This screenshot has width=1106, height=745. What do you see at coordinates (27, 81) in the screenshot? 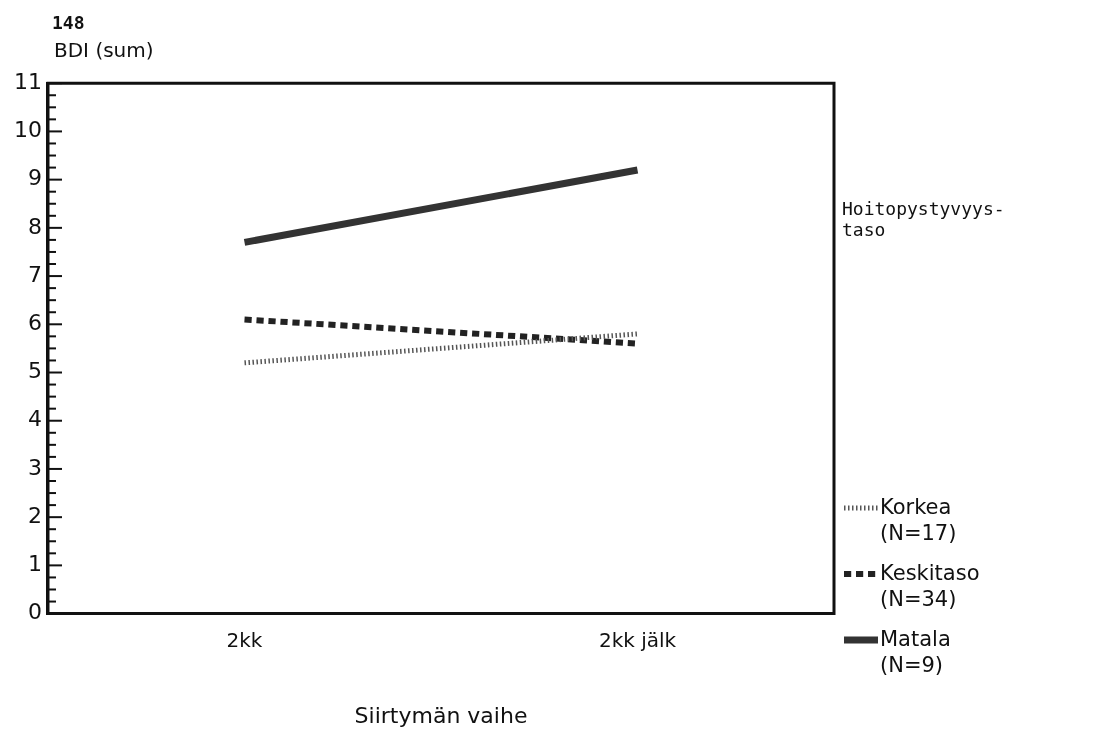
I see `y-tick-label: 11` at bounding box center [27, 81].